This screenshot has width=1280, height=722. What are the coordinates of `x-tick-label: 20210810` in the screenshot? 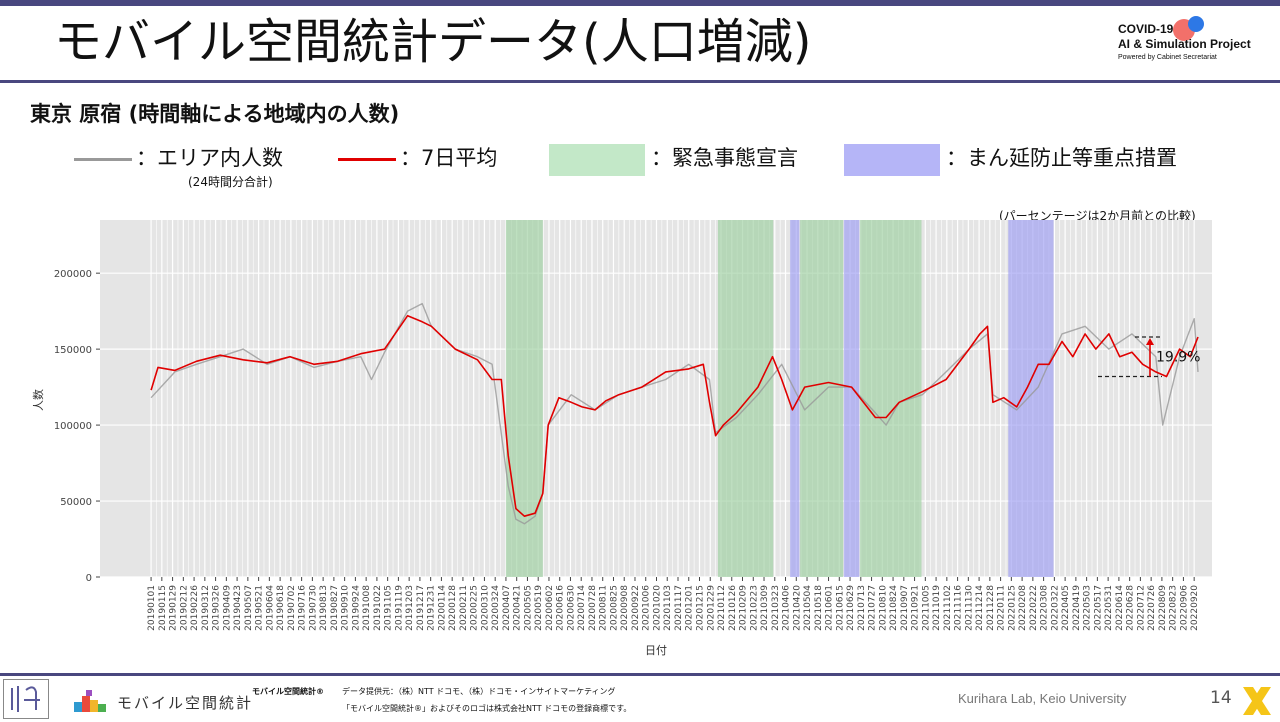 It's located at (883, 608).